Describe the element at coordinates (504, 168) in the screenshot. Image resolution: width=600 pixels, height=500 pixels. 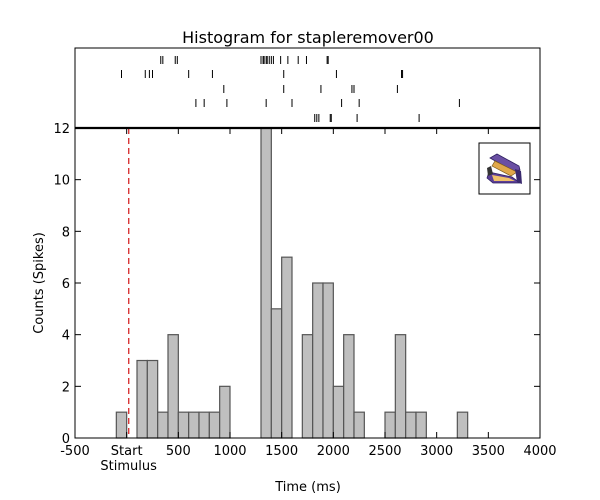
I see `stapler-remover-icon` at that location.